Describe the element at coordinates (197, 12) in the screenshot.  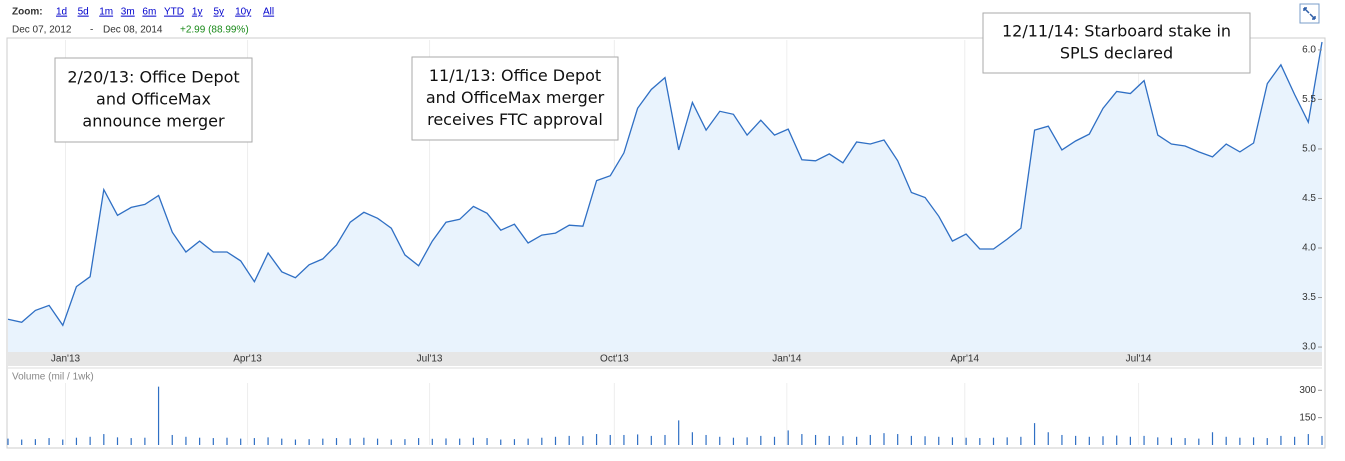
I see `zoom-option: 1y` at that location.